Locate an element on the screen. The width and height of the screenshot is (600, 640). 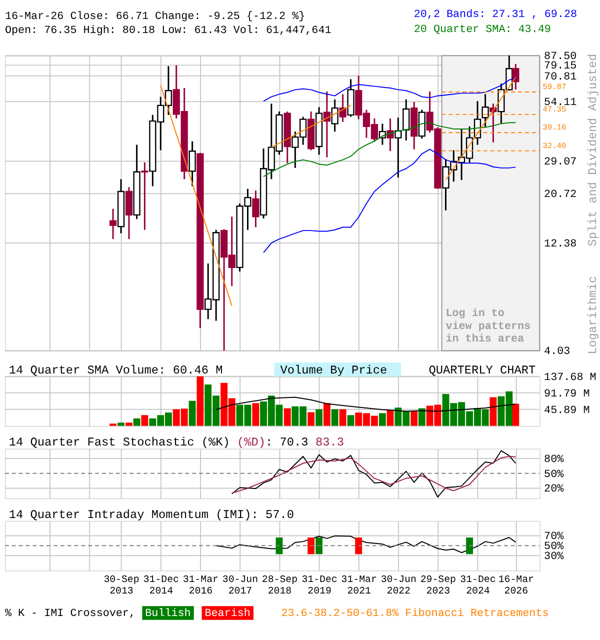
ref-line-label: 32.40 is located at coordinates (554, 146).